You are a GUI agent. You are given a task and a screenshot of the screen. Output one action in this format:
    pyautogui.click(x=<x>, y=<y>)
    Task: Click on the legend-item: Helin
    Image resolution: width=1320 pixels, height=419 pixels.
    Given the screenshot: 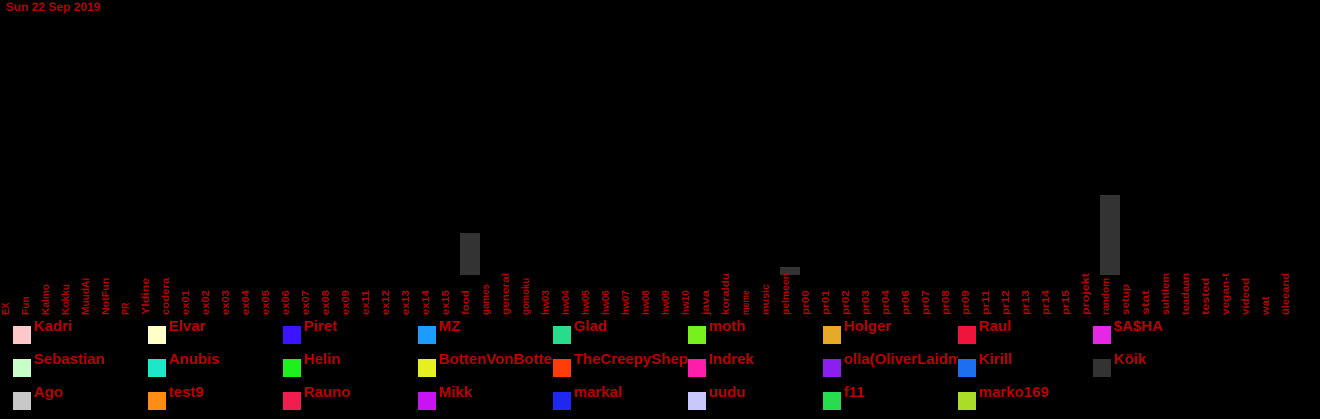 What is the action you would take?
    pyautogui.click(x=350, y=364)
    